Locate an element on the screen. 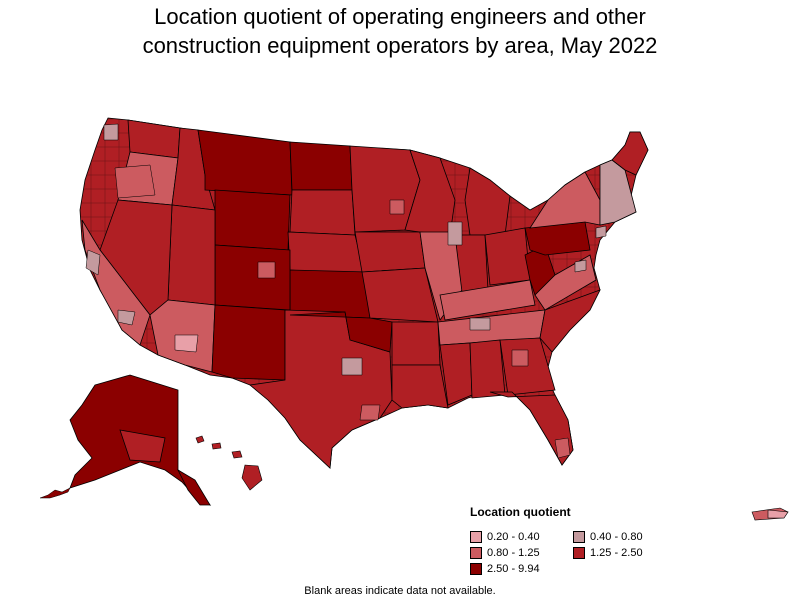 This screenshot has width=800, height=600. patch-chicago is located at coordinates (455, 233).